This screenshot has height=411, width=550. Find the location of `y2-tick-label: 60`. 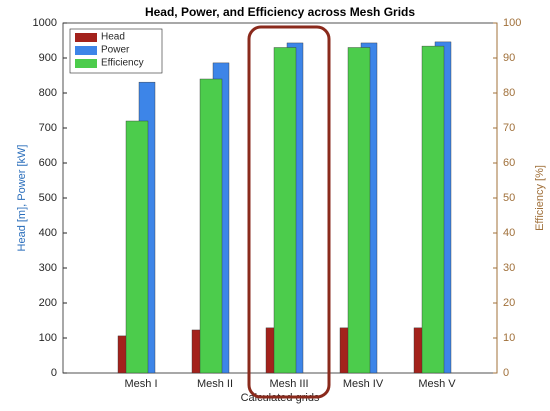

y2-tick-label: 60 is located at coordinates (509, 163).